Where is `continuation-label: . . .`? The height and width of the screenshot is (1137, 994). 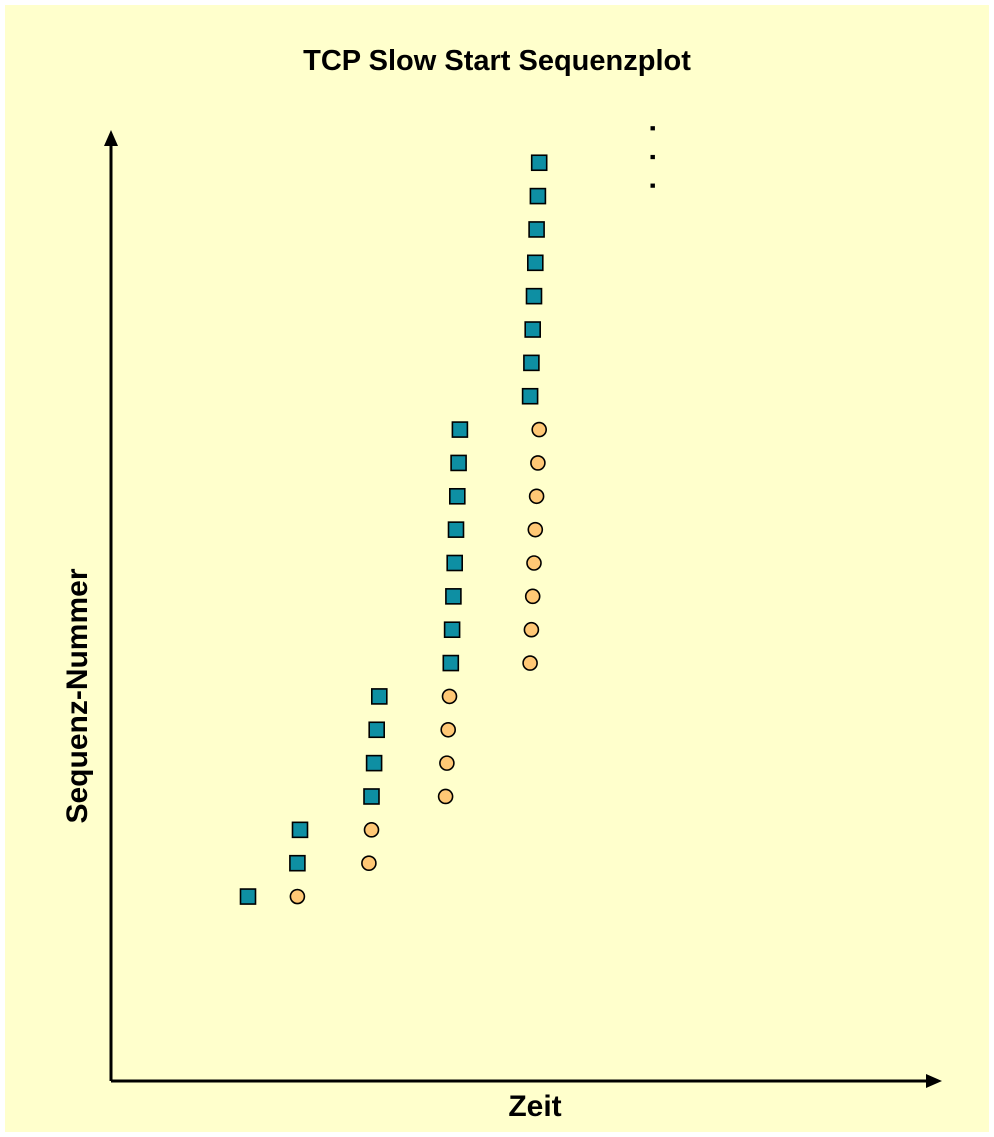
continuation-label: . . . is located at coordinates (660, 160).